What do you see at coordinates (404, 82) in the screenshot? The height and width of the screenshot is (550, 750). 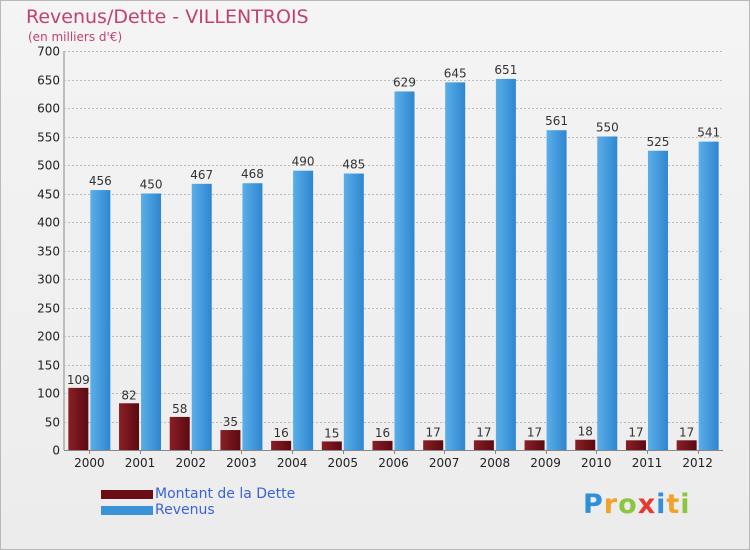 I see `data-label-revenus-2006: 629` at bounding box center [404, 82].